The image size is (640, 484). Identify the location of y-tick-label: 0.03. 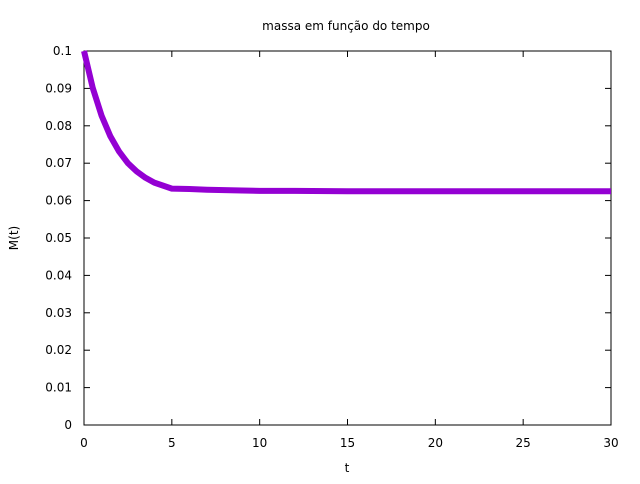
(58, 313).